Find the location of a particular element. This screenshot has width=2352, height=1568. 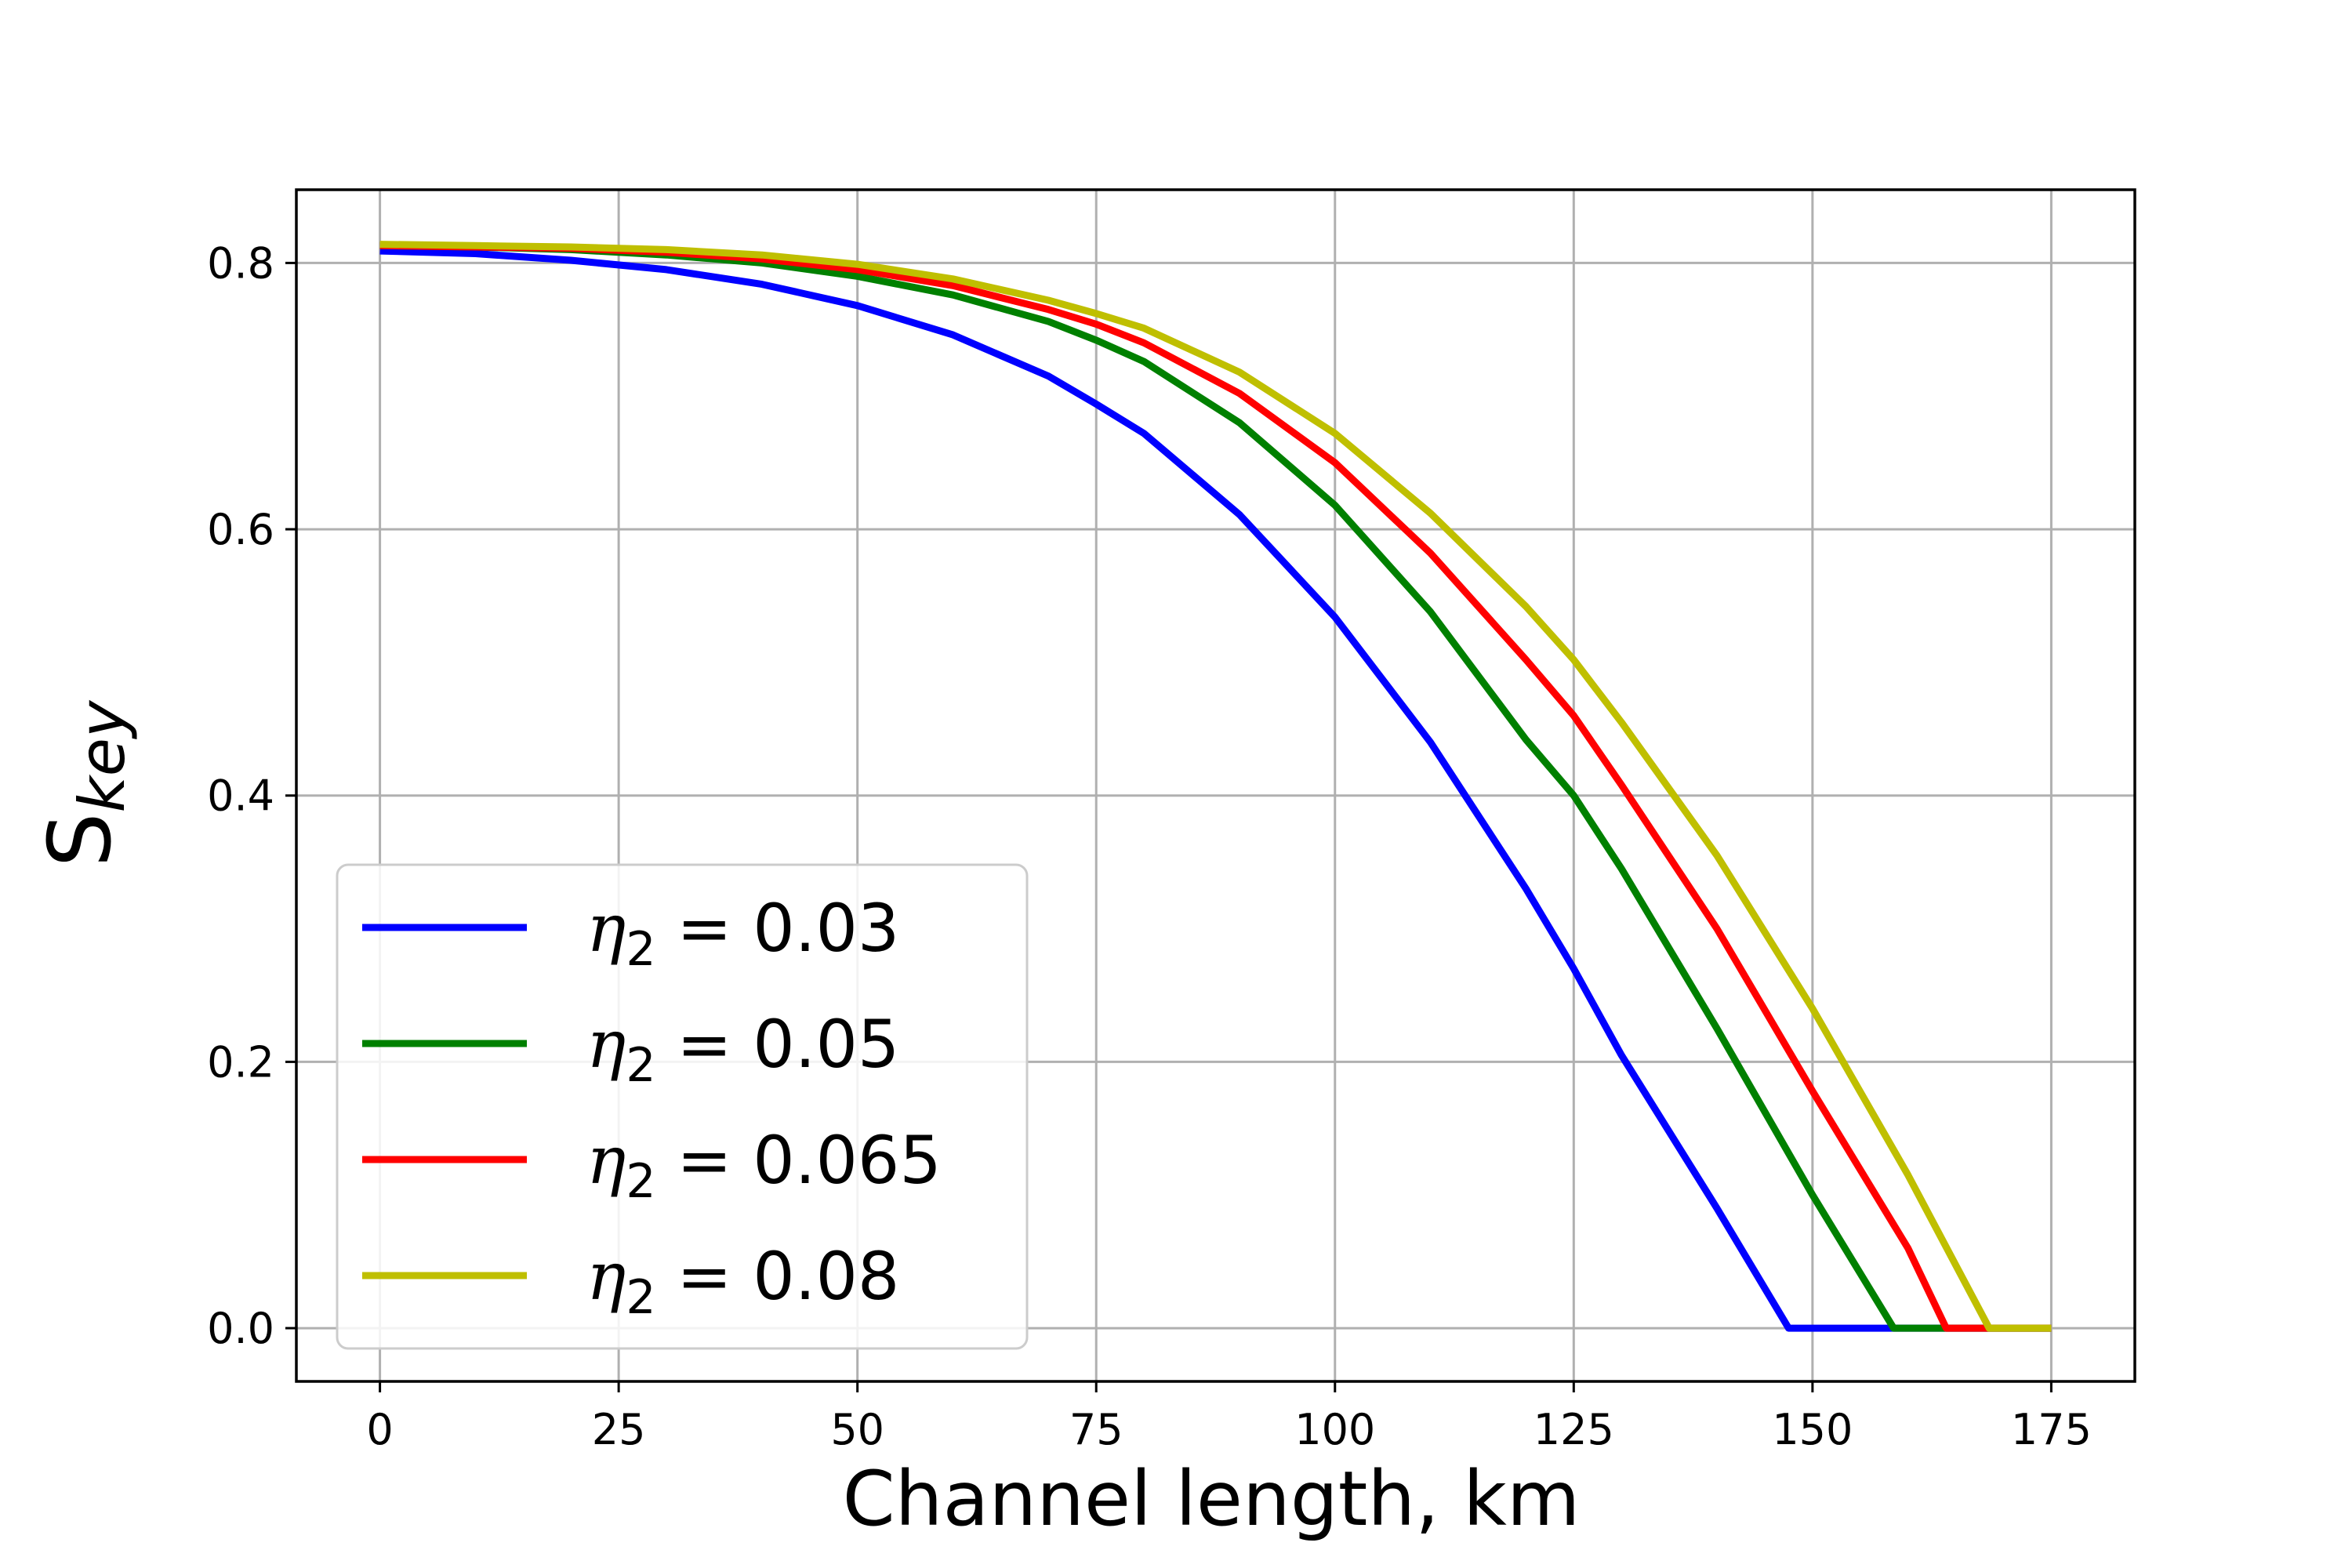

legend: η2 = 0.03 η2 = 0.05 η2 = 0.065 η2 = 0.08 is located at coordinates (682, 1106).